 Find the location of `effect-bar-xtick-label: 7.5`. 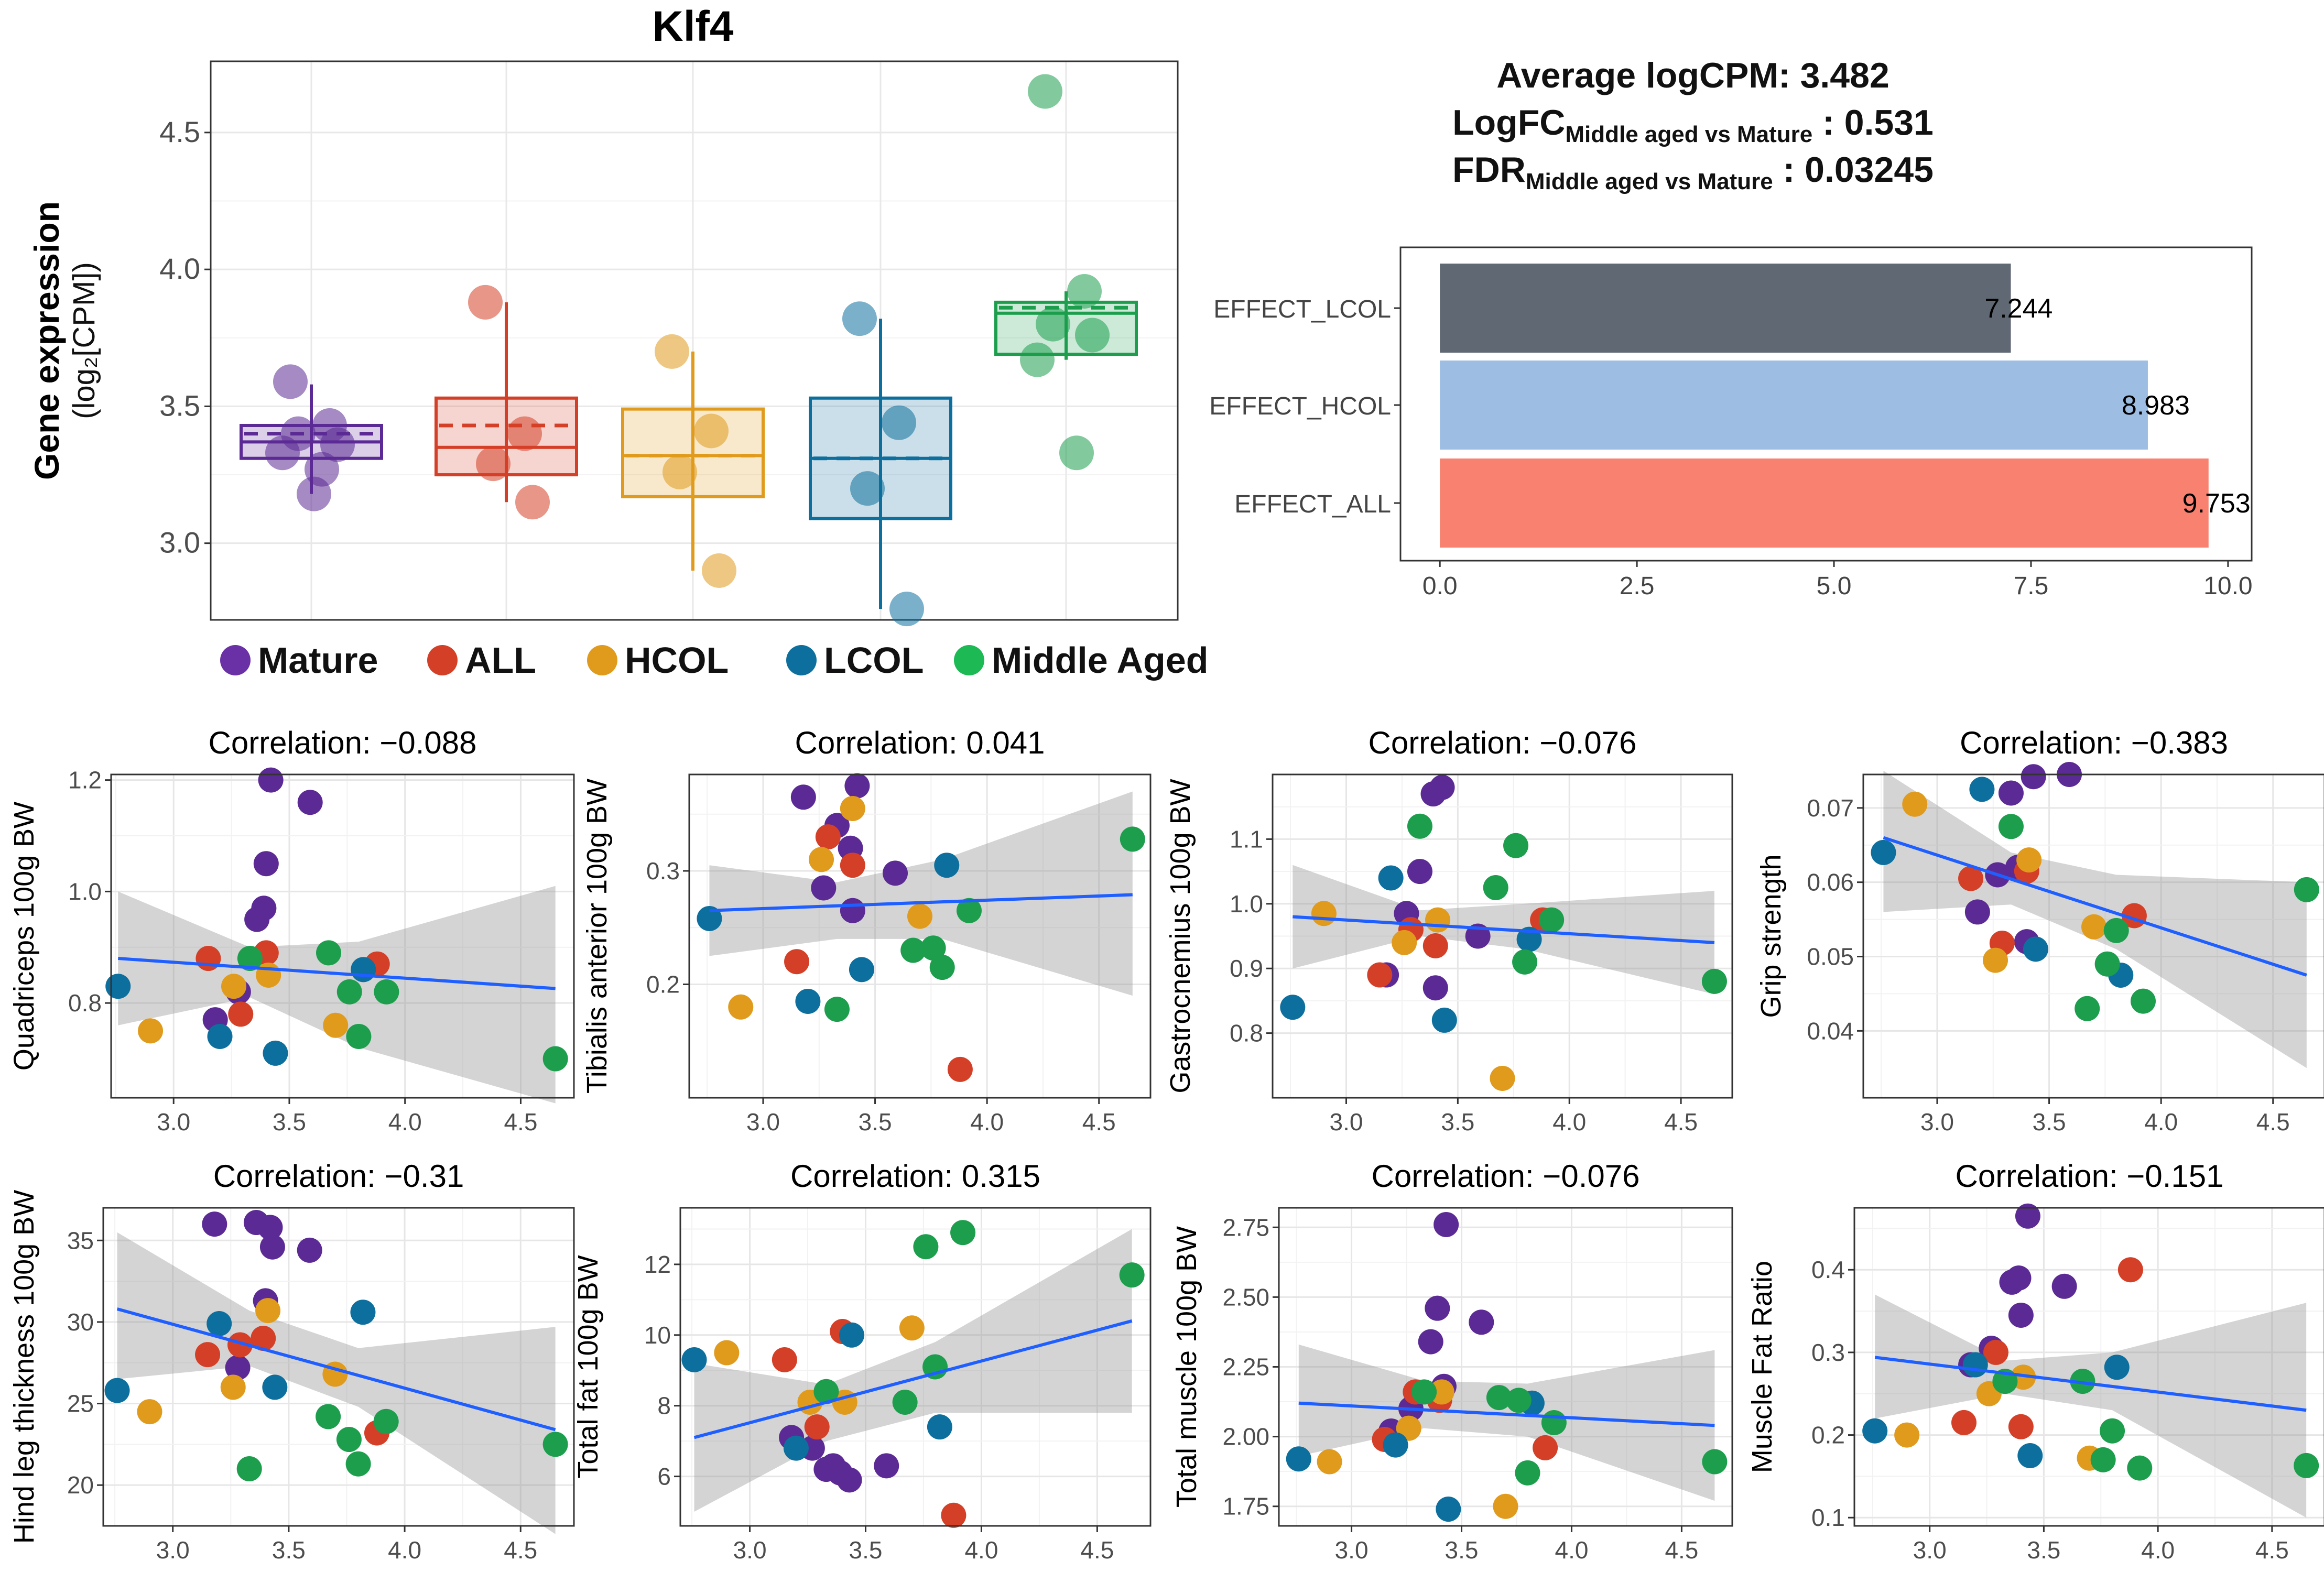

effect-bar-xtick-label: 7.5 is located at coordinates (2031, 586).